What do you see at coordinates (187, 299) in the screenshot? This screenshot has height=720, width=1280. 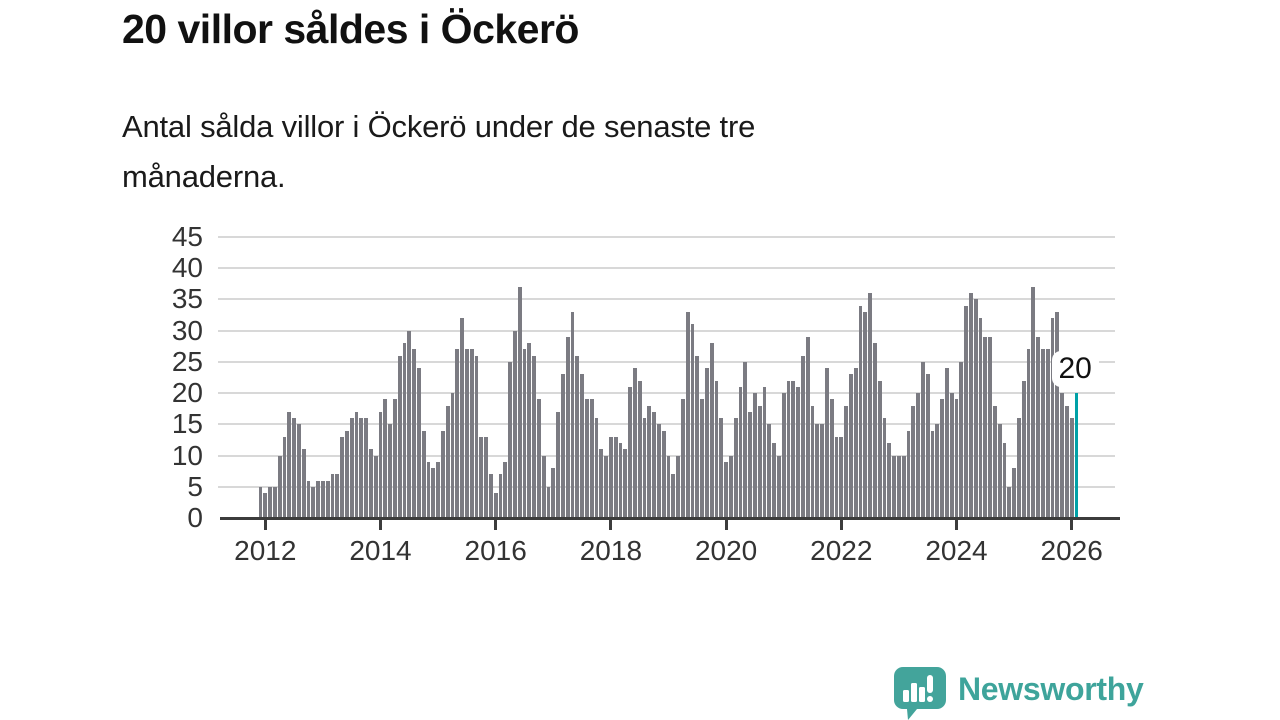 I see `y-axis-tick-label: 35` at bounding box center [187, 299].